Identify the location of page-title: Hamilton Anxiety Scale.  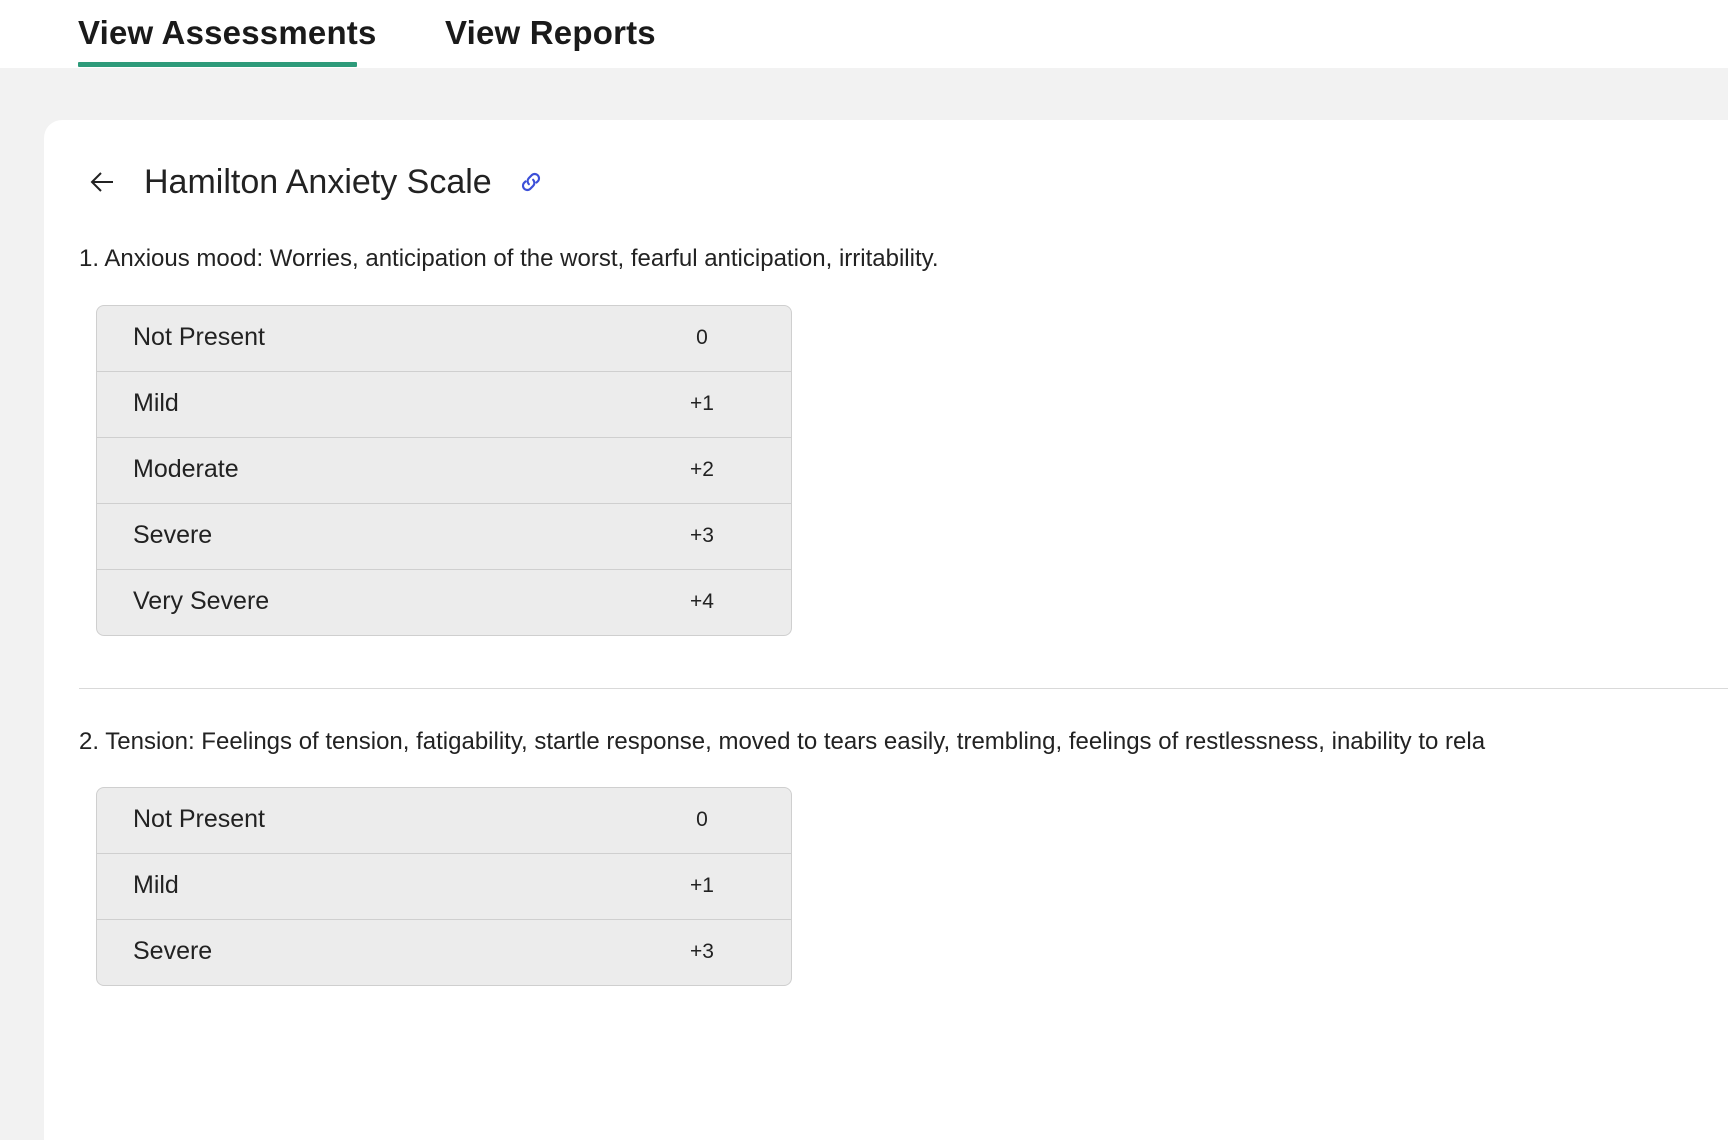
(318, 181).